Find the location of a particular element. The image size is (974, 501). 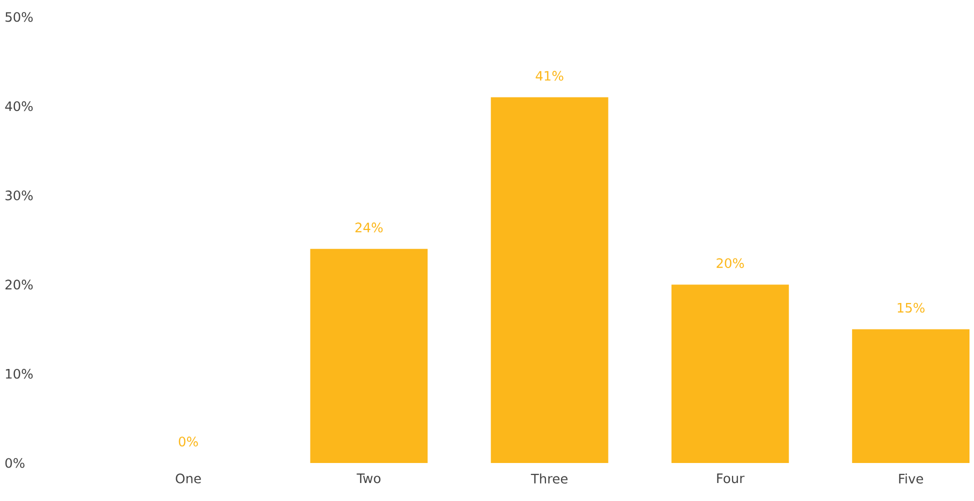

y-tick-label: 0% is located at coordinates (14, 463).